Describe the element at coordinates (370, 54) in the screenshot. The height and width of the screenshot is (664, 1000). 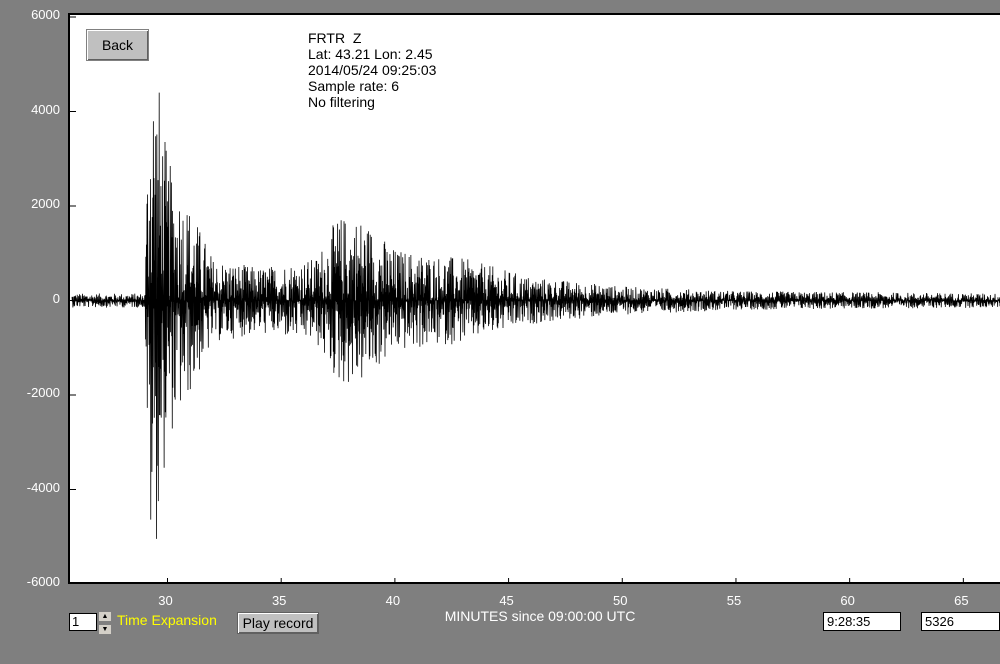
I see `station-latlon: Lat: 43.21 Lon: 2.45` at that location.